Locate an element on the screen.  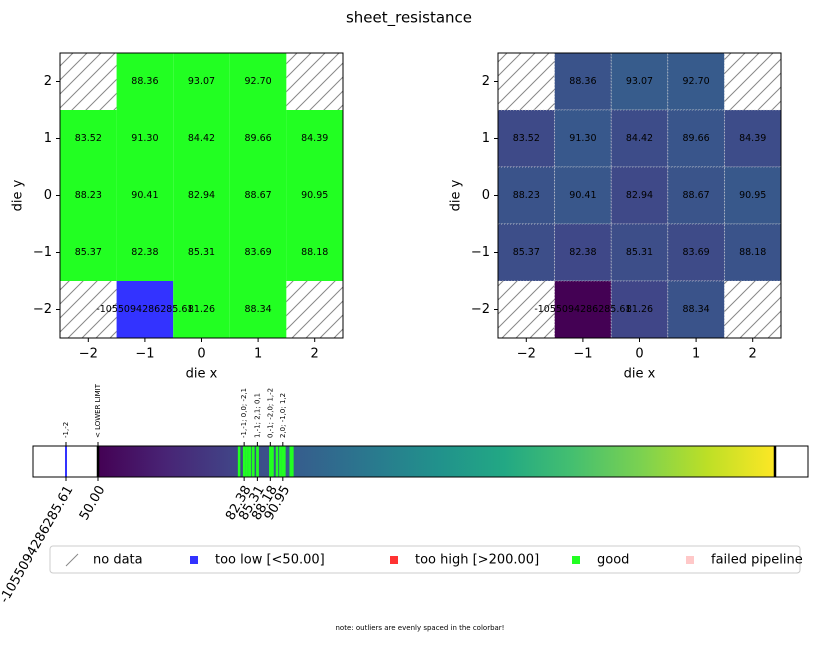
x-axis-label: die x is located at coordinates (202, 374).